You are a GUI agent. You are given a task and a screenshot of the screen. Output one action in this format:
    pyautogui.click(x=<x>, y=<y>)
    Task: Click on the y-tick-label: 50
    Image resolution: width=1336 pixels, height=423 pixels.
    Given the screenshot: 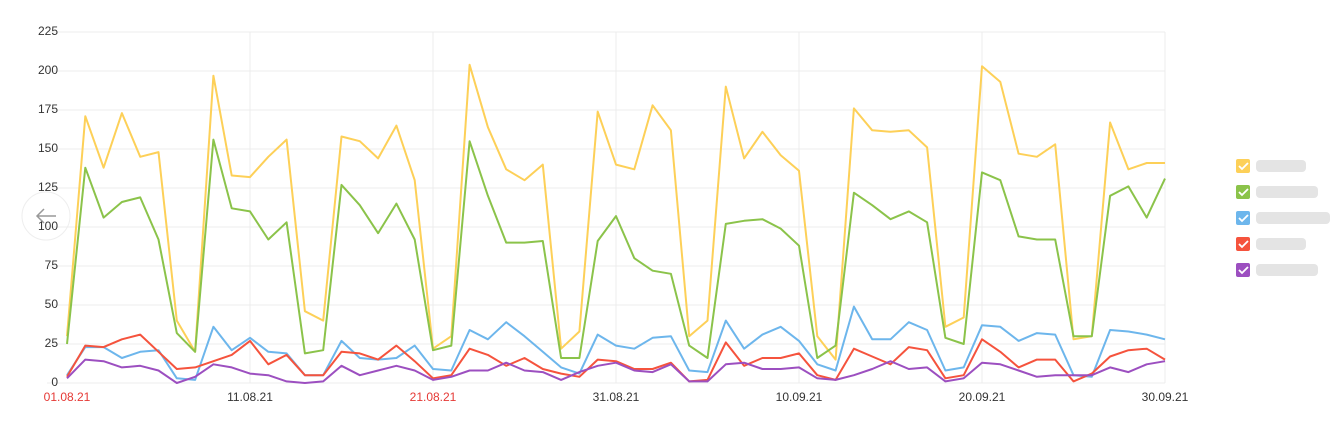 What is the action you would take?
    pyautogui.click(x=52, y=304)
    